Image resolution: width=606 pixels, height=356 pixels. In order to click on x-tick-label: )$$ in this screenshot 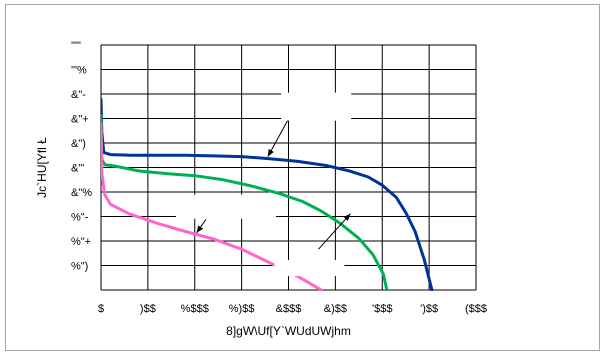, I will do `click(148, 309)`.